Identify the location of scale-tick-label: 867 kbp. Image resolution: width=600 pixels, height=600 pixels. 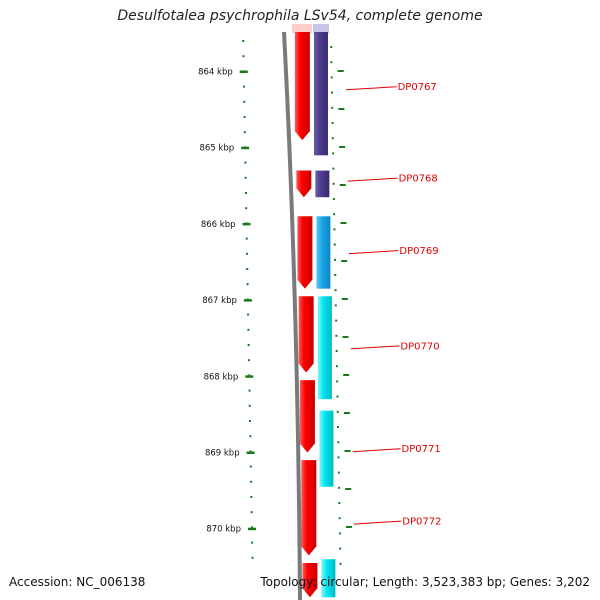
(219, 301).